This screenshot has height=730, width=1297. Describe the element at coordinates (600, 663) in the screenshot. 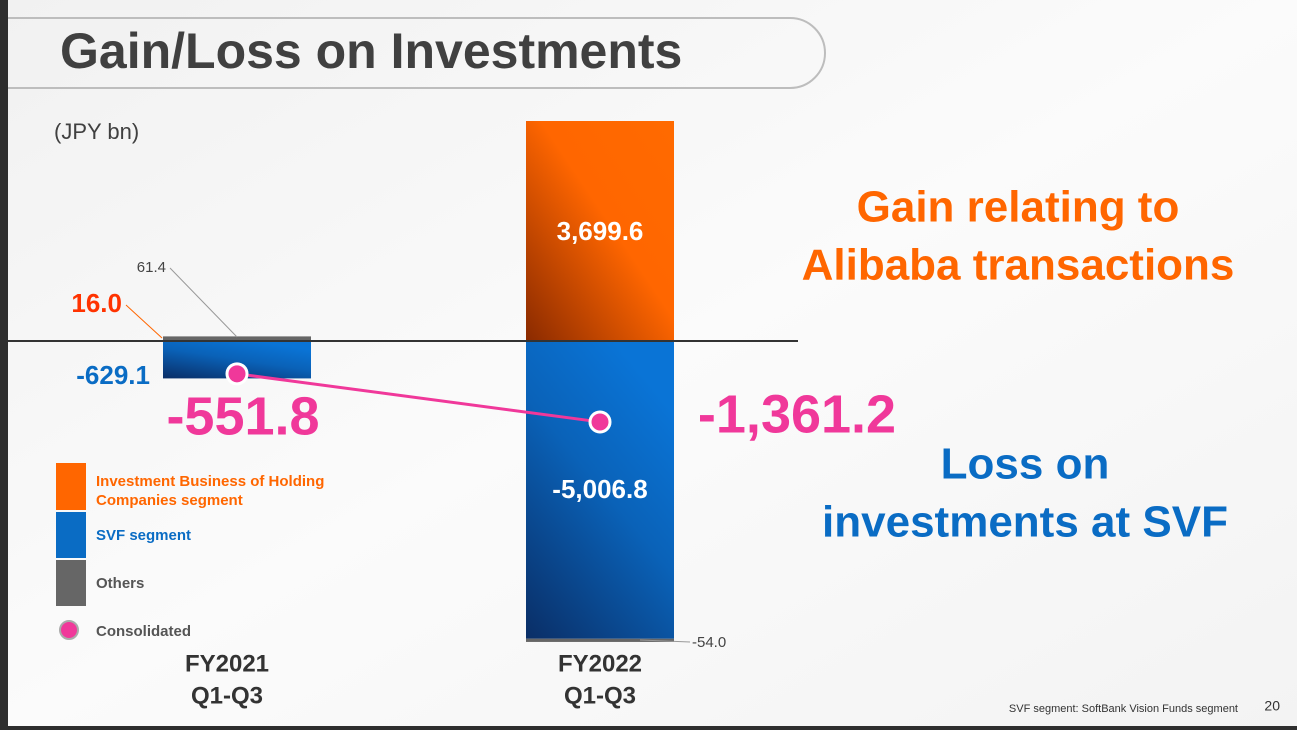

I see `x-tick-label: FY2022` at that location.